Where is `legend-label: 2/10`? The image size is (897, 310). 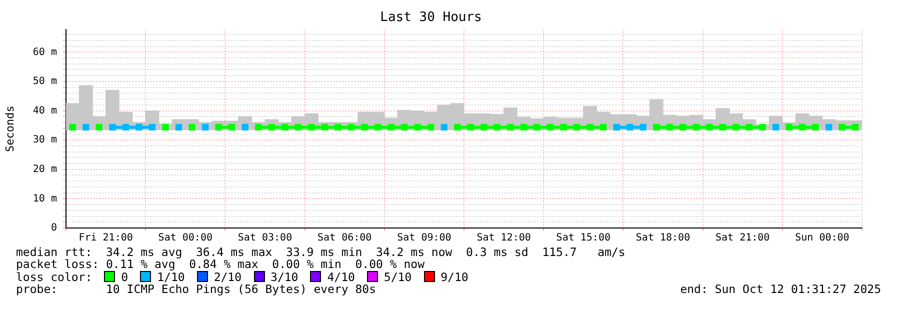
legend-label: 2/10 is located at coordinates (228, 277).